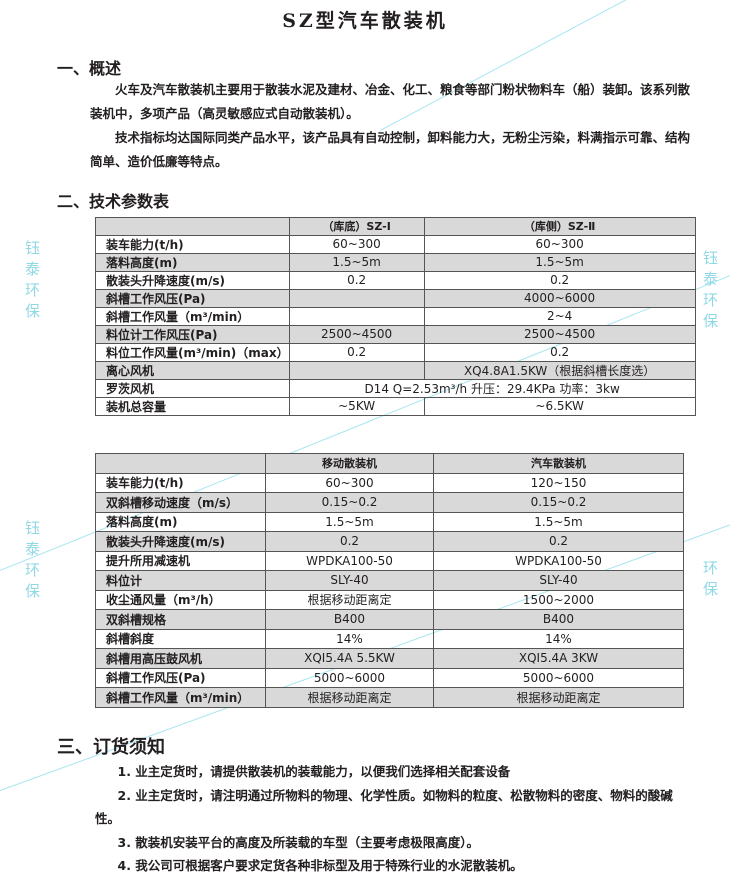 This screenshot has height=890, width=730. Describe the element at coordinates (192, 352) in the screenshot. I see `row-label: 料位工作风量(m³/min)（max）` at that location.